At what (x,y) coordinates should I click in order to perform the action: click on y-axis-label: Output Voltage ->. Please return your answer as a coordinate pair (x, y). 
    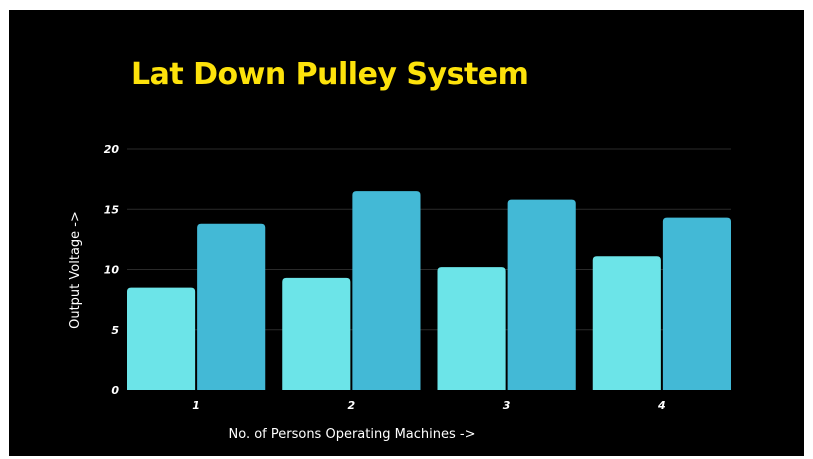
    Looking at the image, I should click on (75, 270).